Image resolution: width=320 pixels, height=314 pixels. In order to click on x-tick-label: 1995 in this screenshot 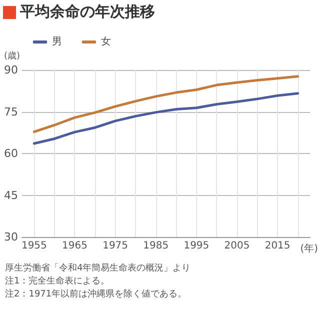, I will do `click(197, 246)`.